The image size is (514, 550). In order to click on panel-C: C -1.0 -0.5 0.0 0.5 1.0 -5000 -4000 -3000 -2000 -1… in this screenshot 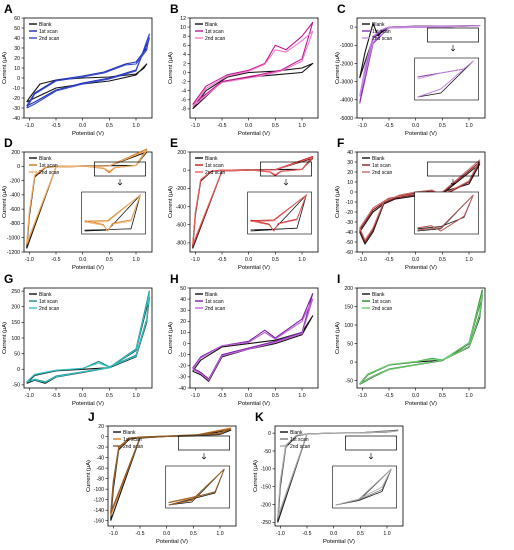, I will do `click(410, 69)`.